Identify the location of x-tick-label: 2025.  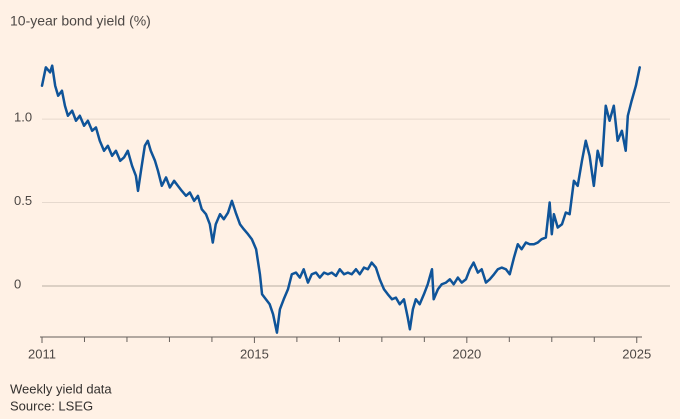
(636, 353).